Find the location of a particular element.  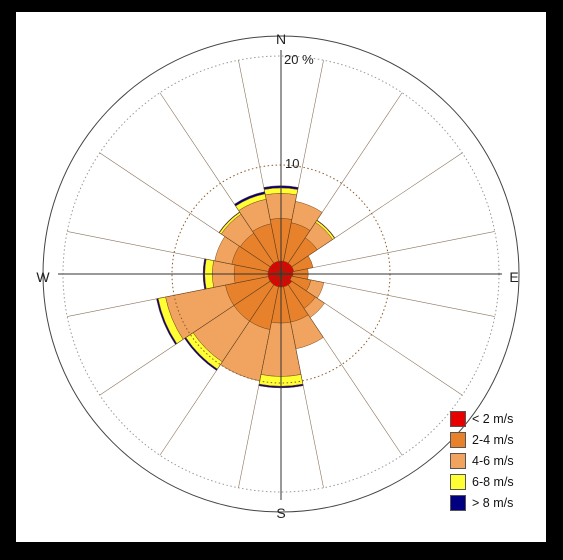

legend-label: 2-4 m/s is located at coordinates (493, 439).